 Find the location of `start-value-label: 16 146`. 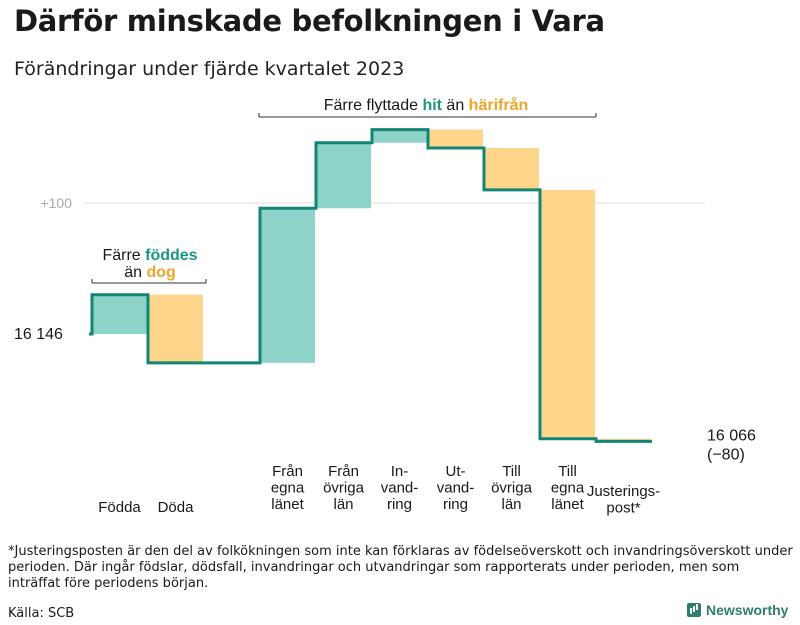

start-value-label: 16 146 is located at coordinates (38, 334).